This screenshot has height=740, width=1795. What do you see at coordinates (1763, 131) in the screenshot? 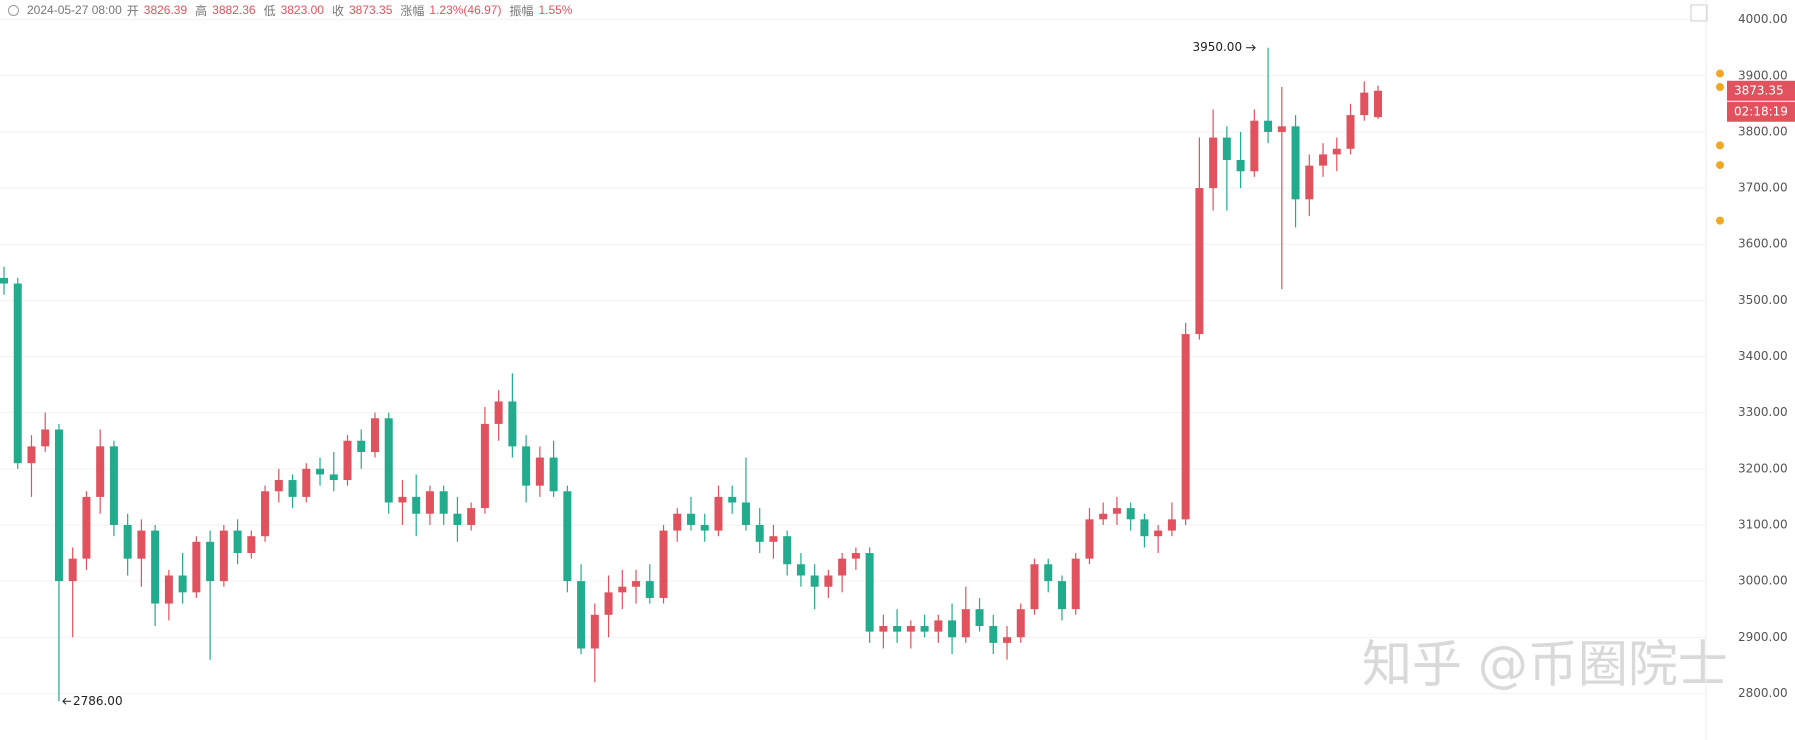
I see `y-tick-label: 3800.00` at bounding box center [1763, 131].